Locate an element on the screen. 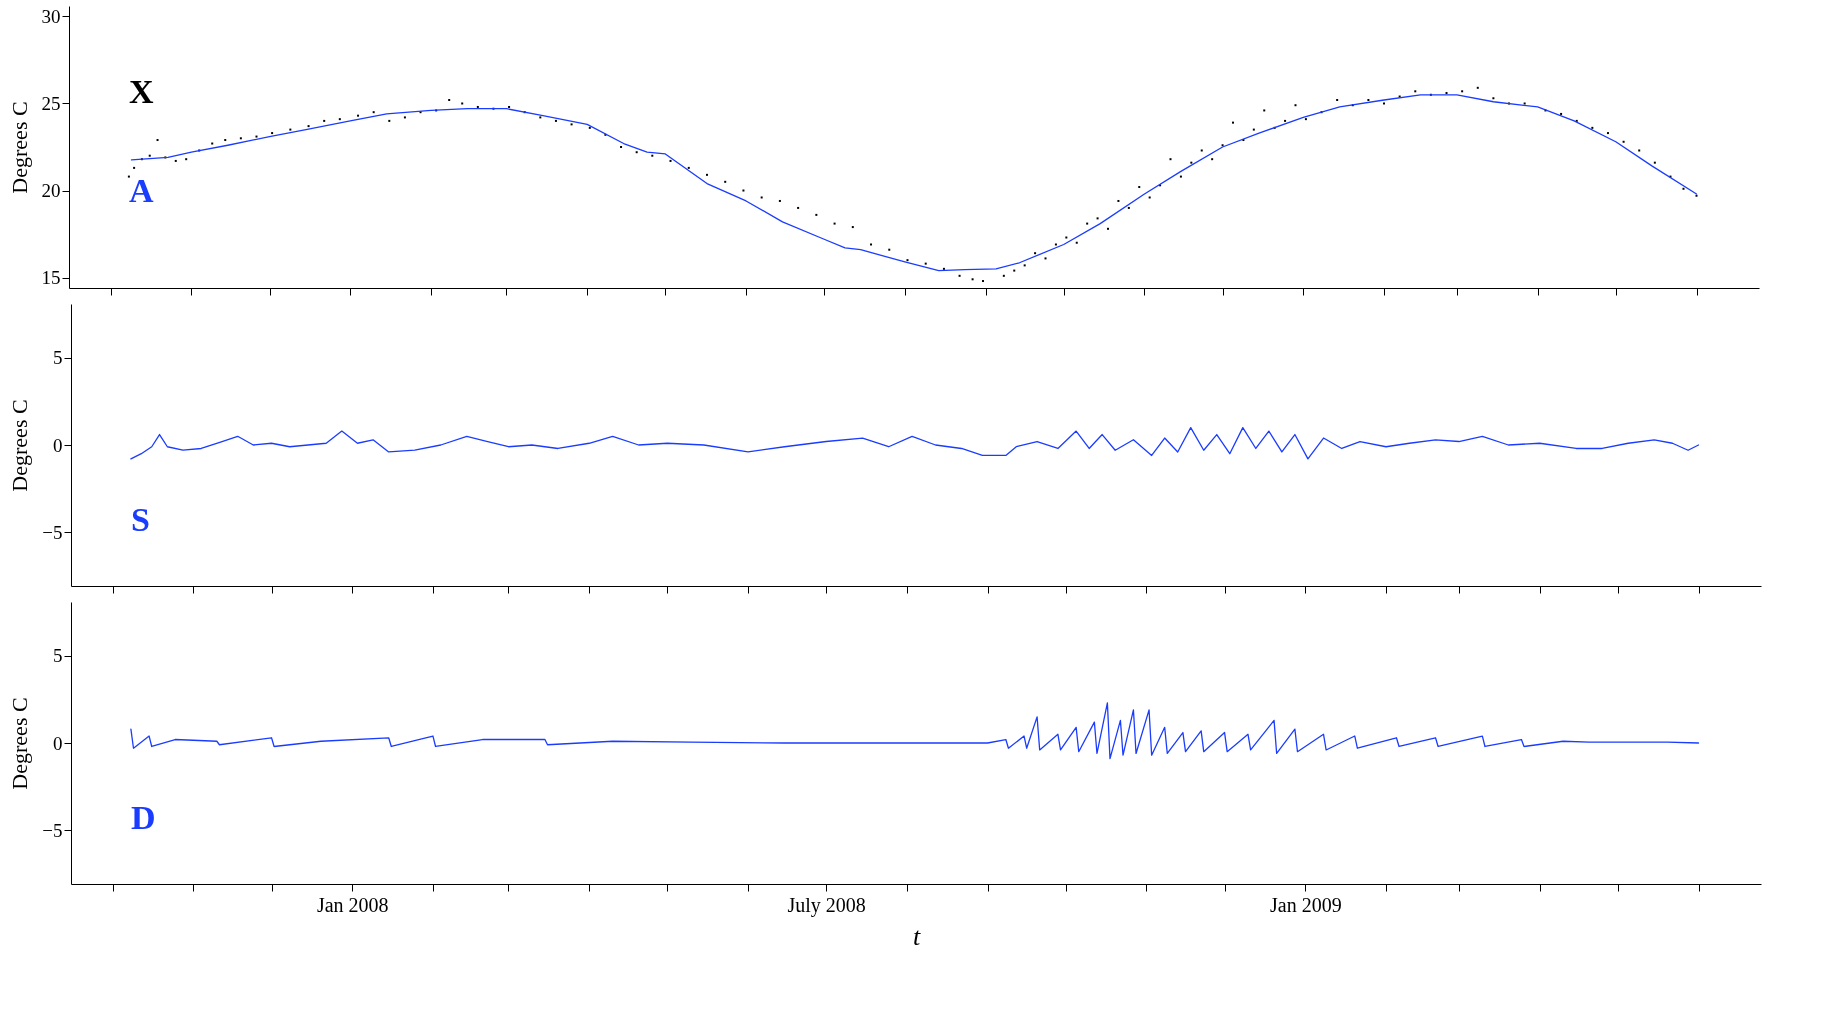  x-tick-label: July 2008 is located at coordinates (826, 905).